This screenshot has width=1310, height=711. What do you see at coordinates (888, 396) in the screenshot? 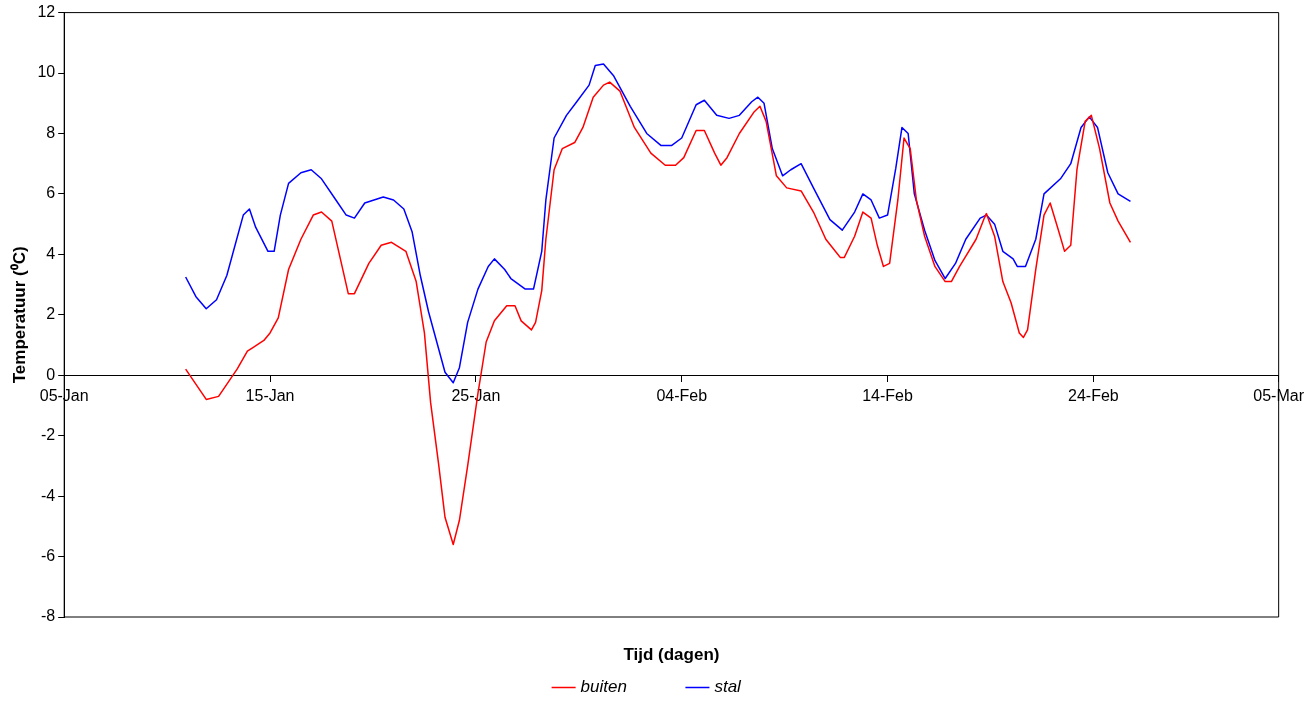
I see `x-tick-label: 14-Feb` at bounding box center [888, 396].